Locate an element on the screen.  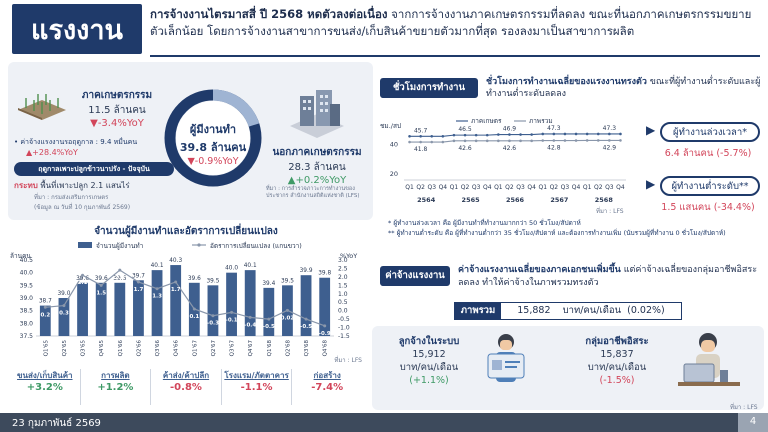
sector-name: ก่อสร้าง is located at coordinates (327, 375).